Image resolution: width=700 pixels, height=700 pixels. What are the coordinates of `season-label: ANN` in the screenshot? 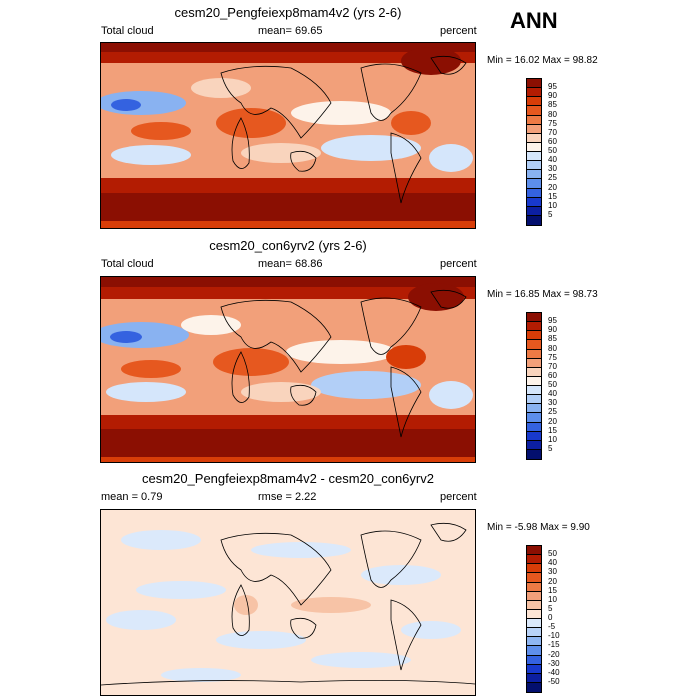 It's located at (534, 20).